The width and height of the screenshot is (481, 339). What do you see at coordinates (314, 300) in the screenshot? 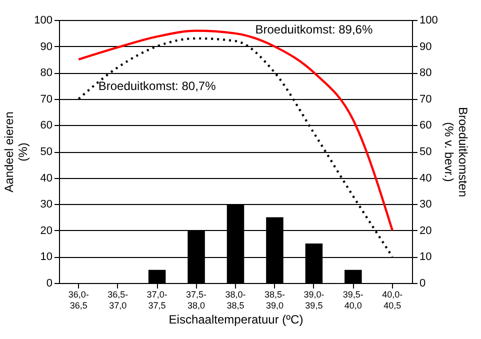
I see `x-tick-label: 39,0-39,5` at bounding box center [314, 300].